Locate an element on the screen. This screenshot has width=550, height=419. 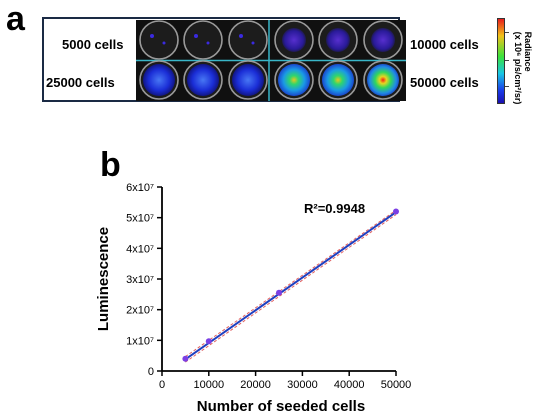
y-tick-label: 3x10⁷ is located at coordinates (140, 280).